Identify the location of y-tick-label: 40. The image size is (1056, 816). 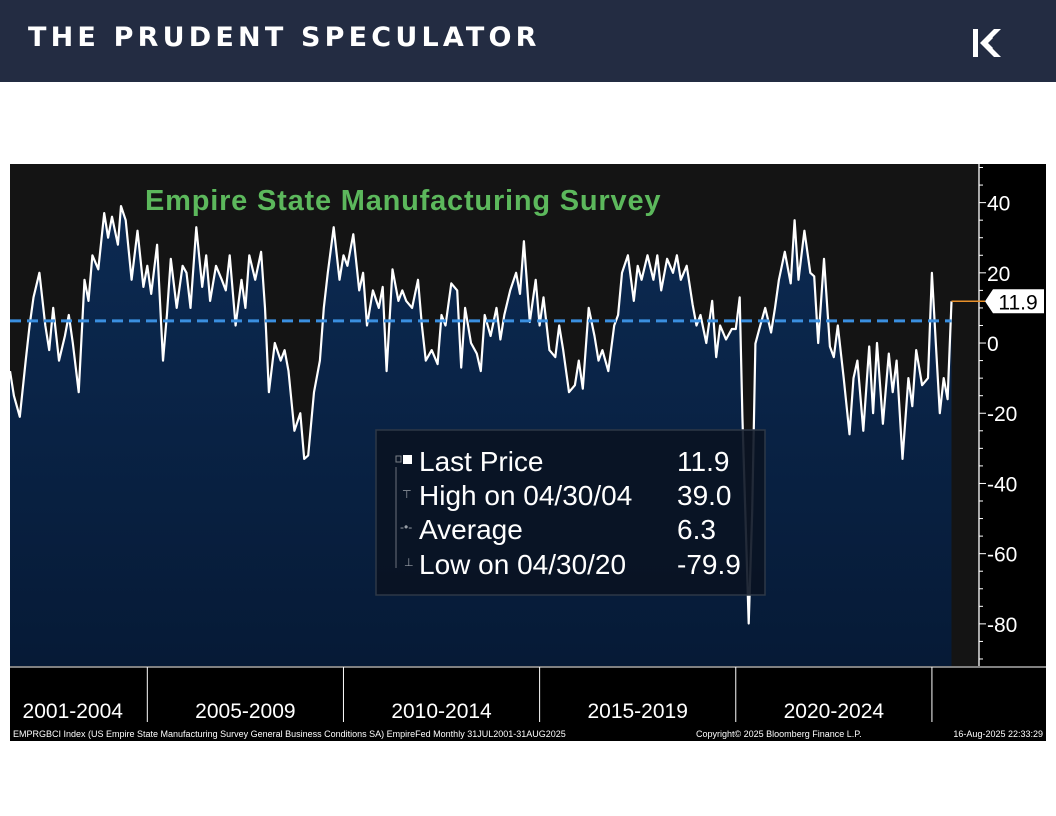
(998, 204).